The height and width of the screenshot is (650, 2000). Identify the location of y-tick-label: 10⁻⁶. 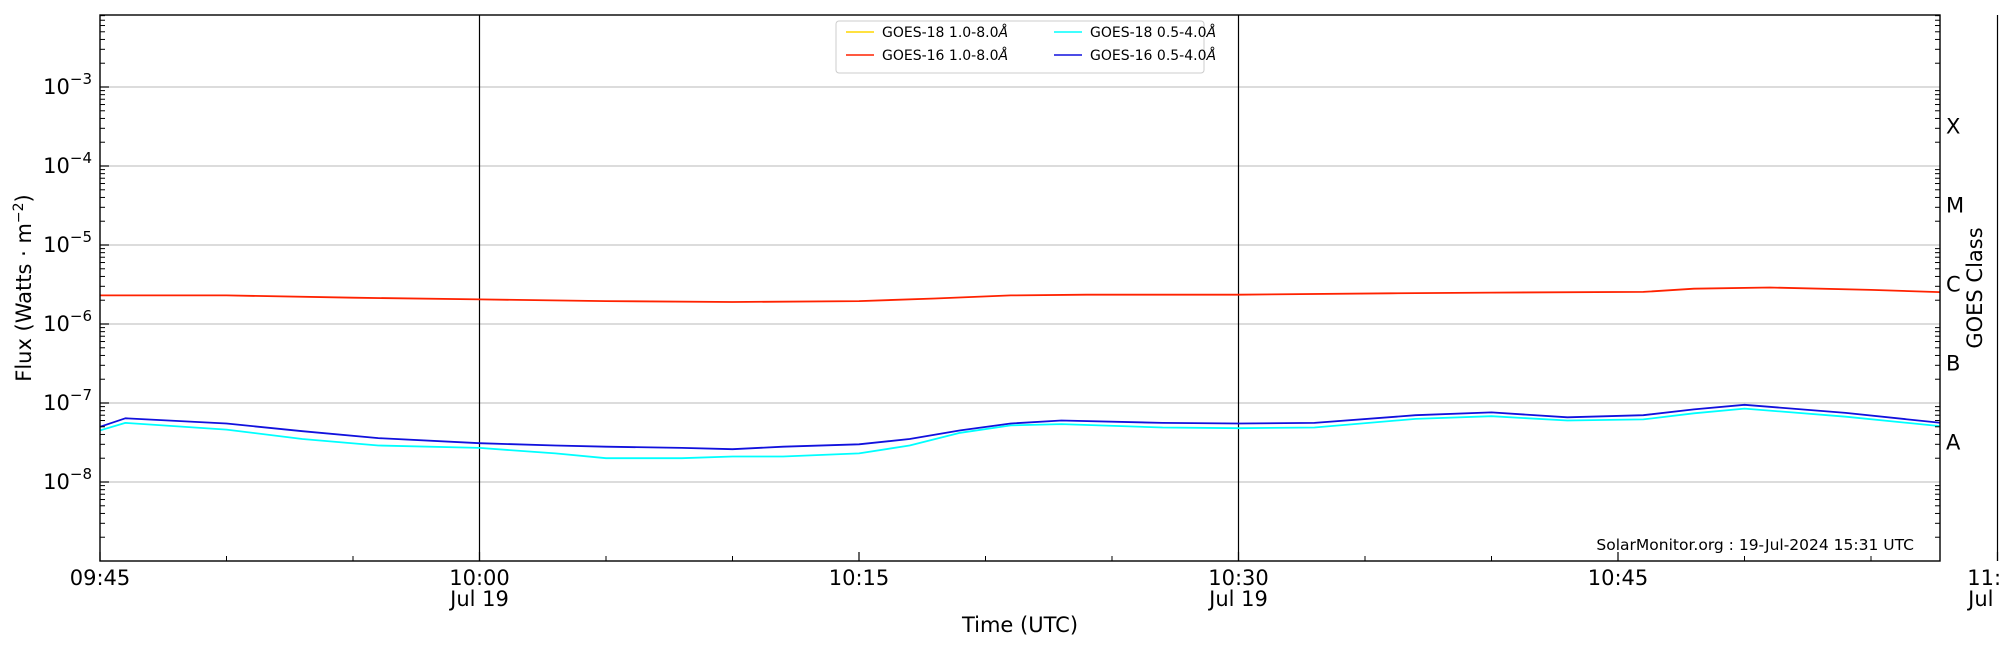
(67, 321).